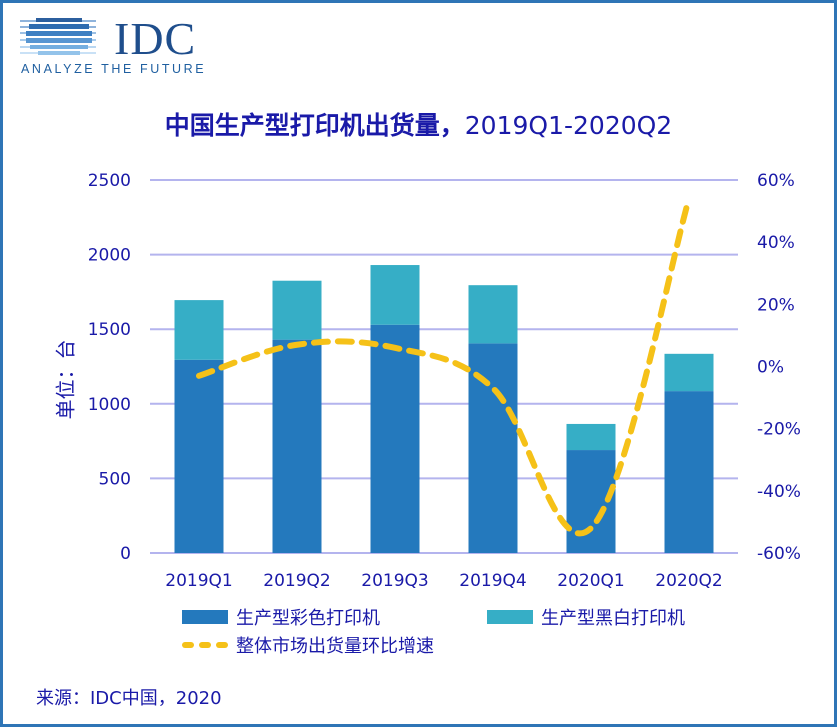  I want to click on globe-stripes-icon, so click(58, 36).